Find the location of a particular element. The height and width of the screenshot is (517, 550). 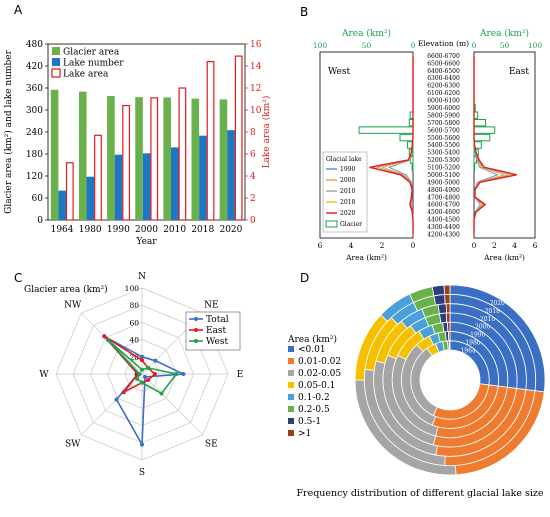

elevation-bin-label: 5900-6000 is located at coordinates (443, 108).